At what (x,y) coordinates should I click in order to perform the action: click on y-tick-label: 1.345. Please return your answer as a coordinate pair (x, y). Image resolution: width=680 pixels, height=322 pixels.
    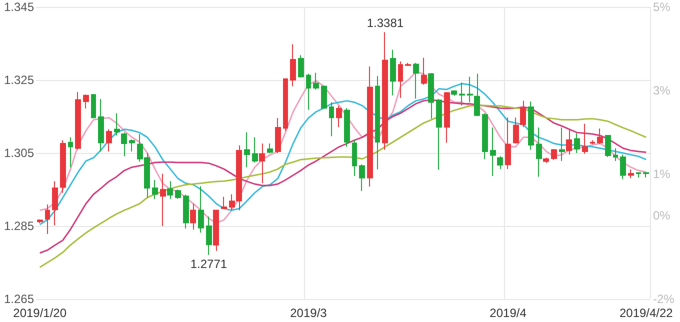
    Looking at the image, I should click on (19, 7).